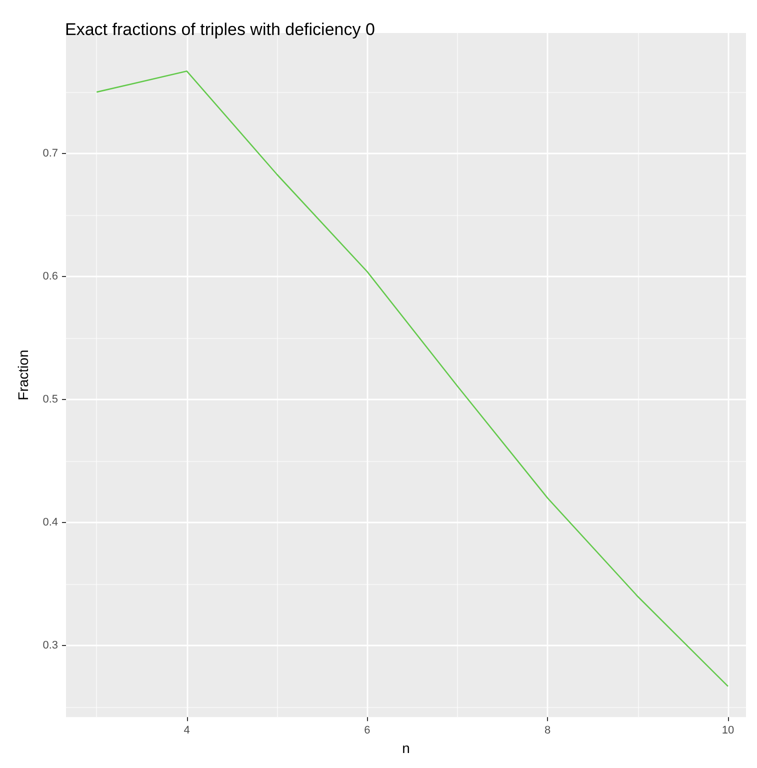 The width and height of the screenshot is (757, 768). What do you see at coordinates (50, 522) in the screenshot?
I see `y-tick-label: 0.4` at bounding box center [50, 522].